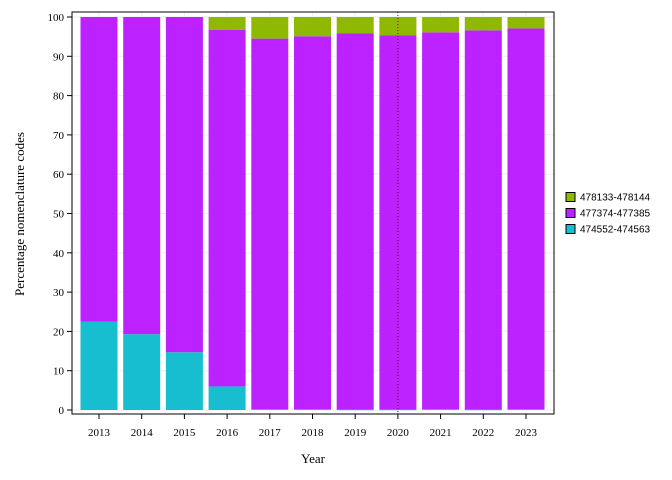  Describe the element at coordinates (313, 458) in the screenshot. I see `x-axis-title: Year` at that location.